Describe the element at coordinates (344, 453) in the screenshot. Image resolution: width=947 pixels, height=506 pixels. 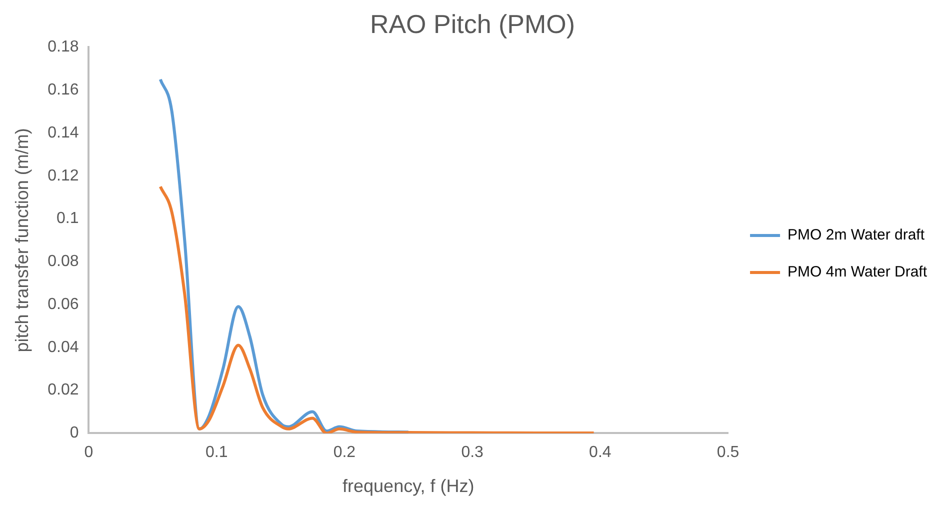
I see `x-tick-label: 0.2` at that location.